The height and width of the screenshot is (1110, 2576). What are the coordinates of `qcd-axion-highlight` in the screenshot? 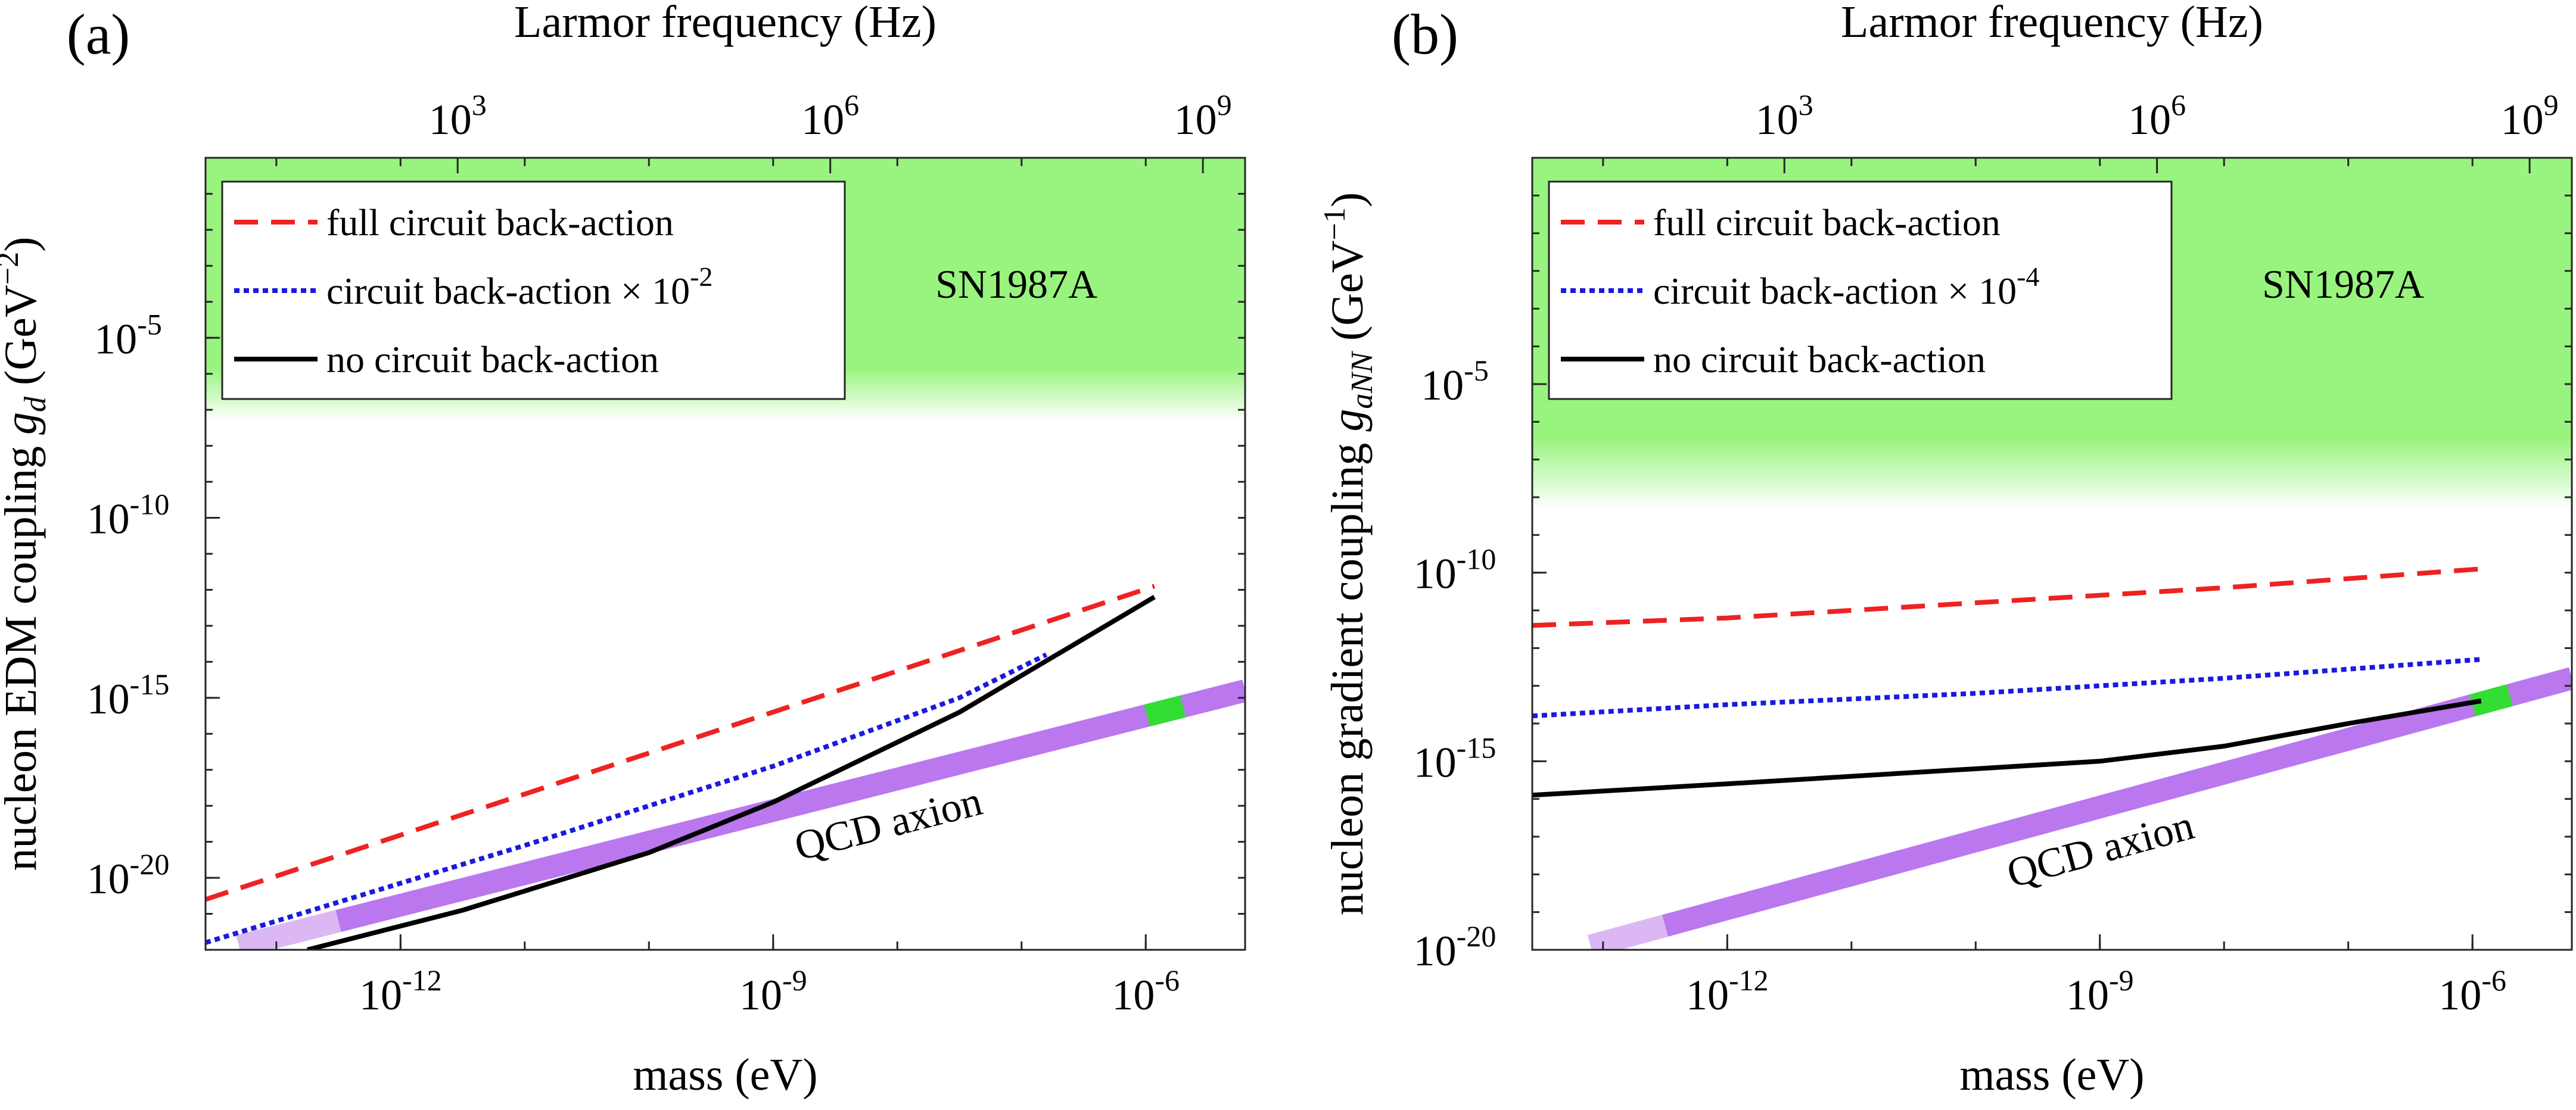 It's located at (1165, 711).